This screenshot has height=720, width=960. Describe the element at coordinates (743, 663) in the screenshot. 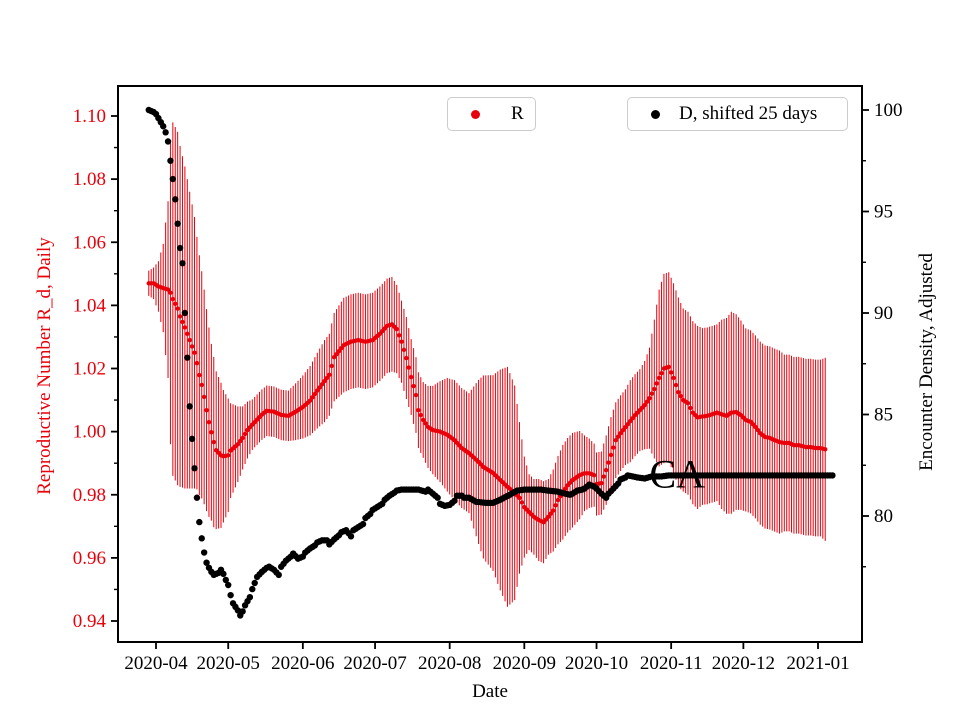

I see `svg-text: 2020-12` at that location.